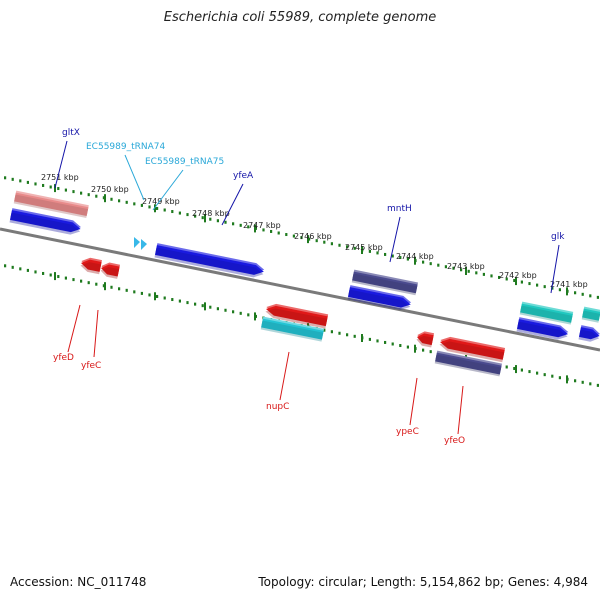 This screenshot has height=600, width=600. I want to click on gene-glk-arrow-shade, so click(542, 330).